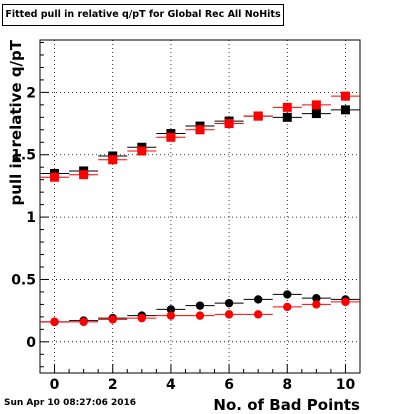 The image size is (400, 414). Describe the element at coordinates (23, 280) in the screenshot. I see `y-tick-label: 0.5` at that location.